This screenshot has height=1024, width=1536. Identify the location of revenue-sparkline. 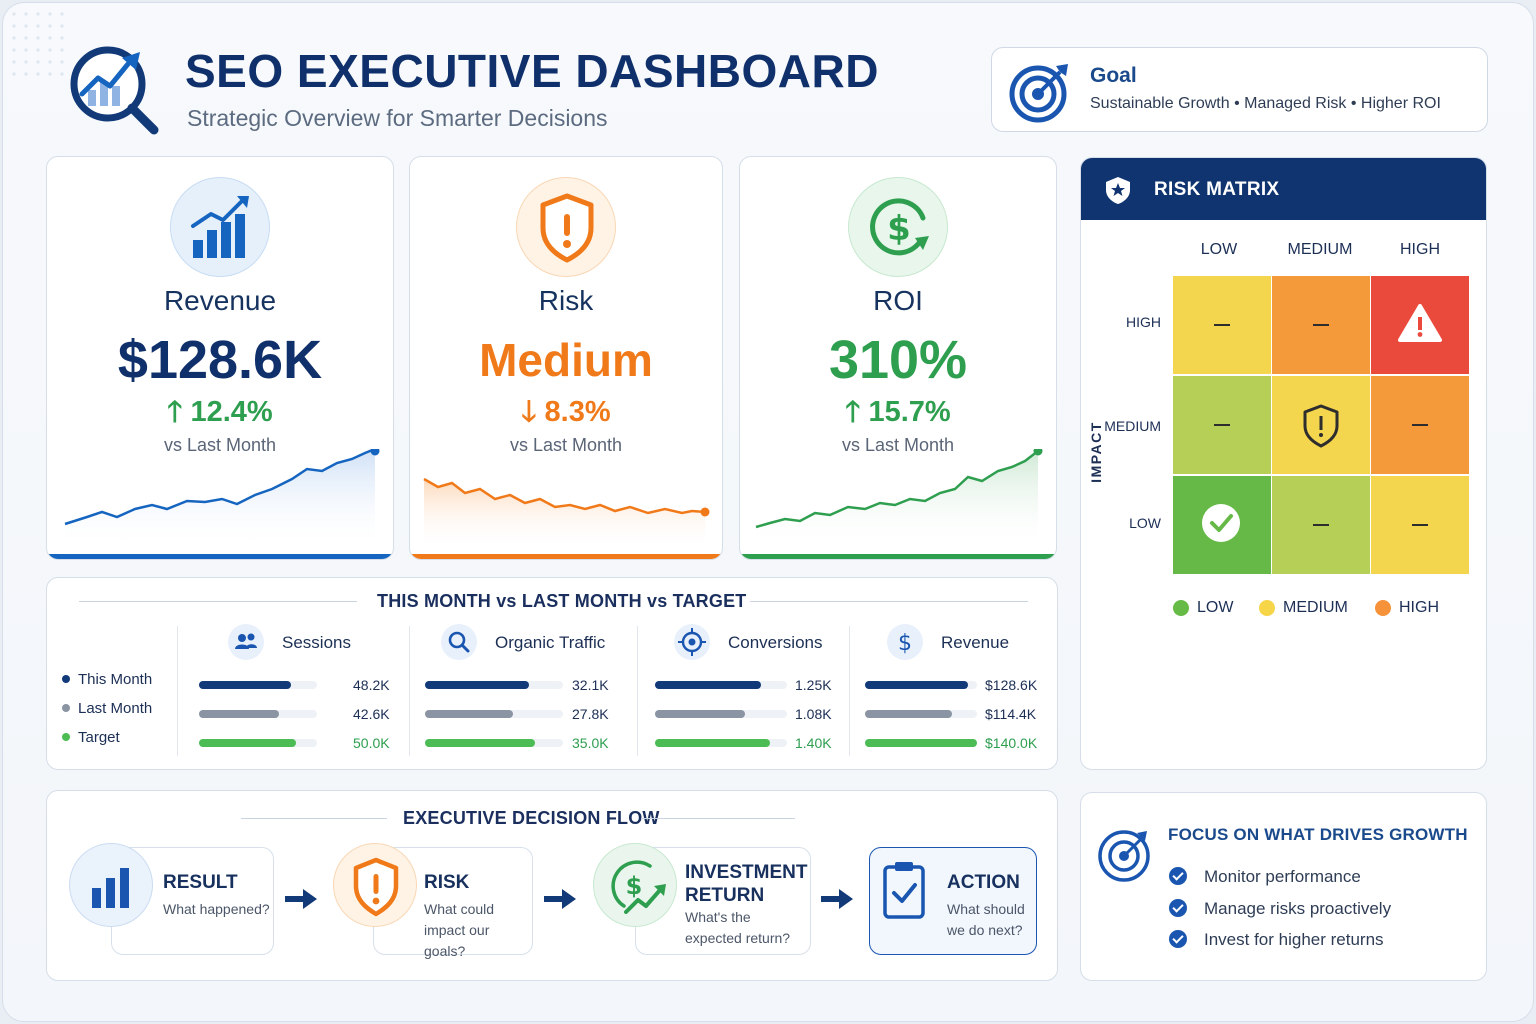
(222, 499).